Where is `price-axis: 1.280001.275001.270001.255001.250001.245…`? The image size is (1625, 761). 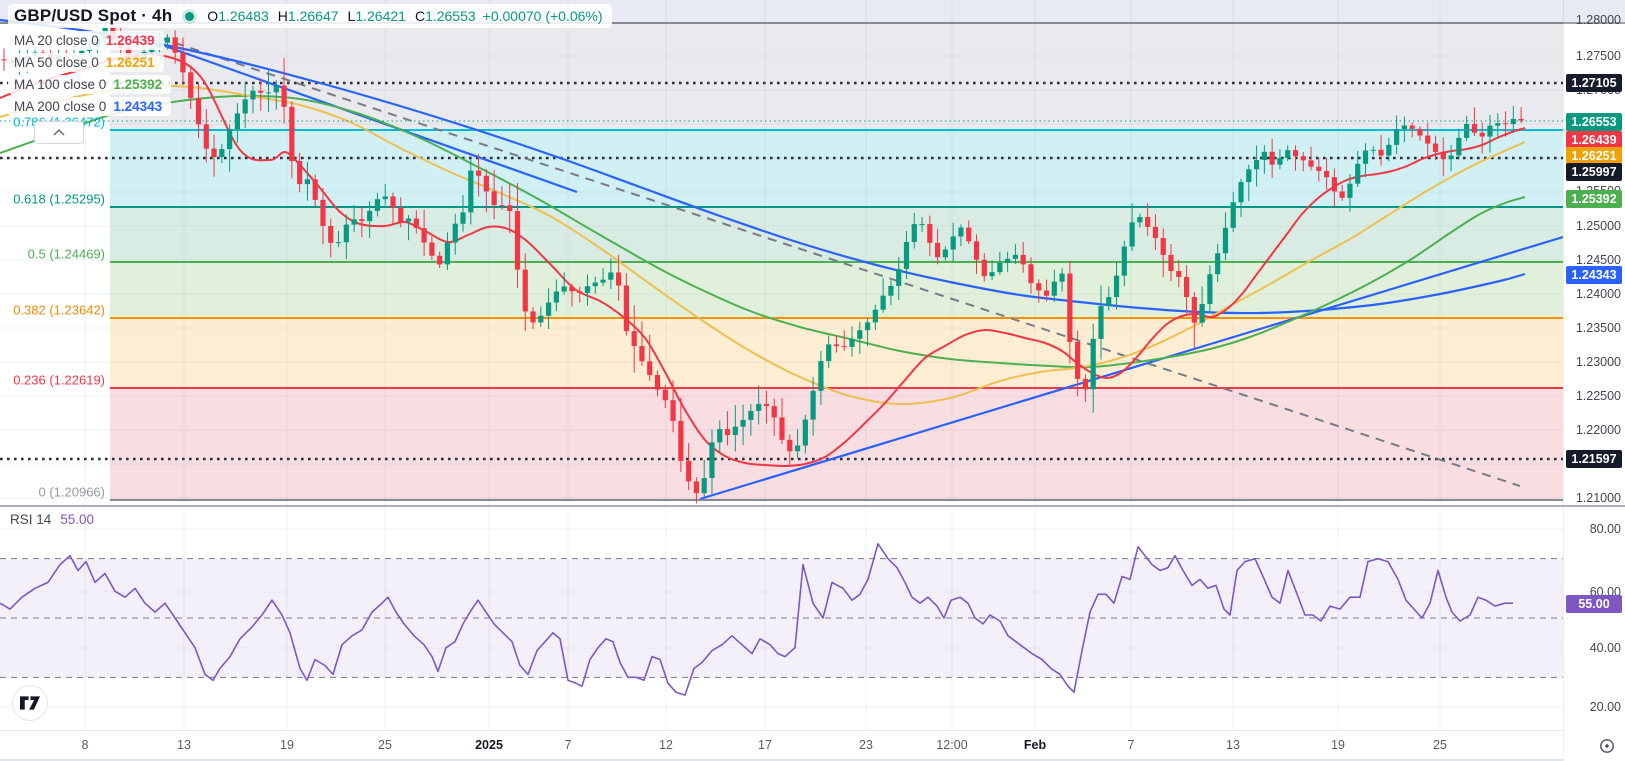 price-axis: 1.280001.275001.270001.255001.250001.245… is located at coordinates (1594, 380).